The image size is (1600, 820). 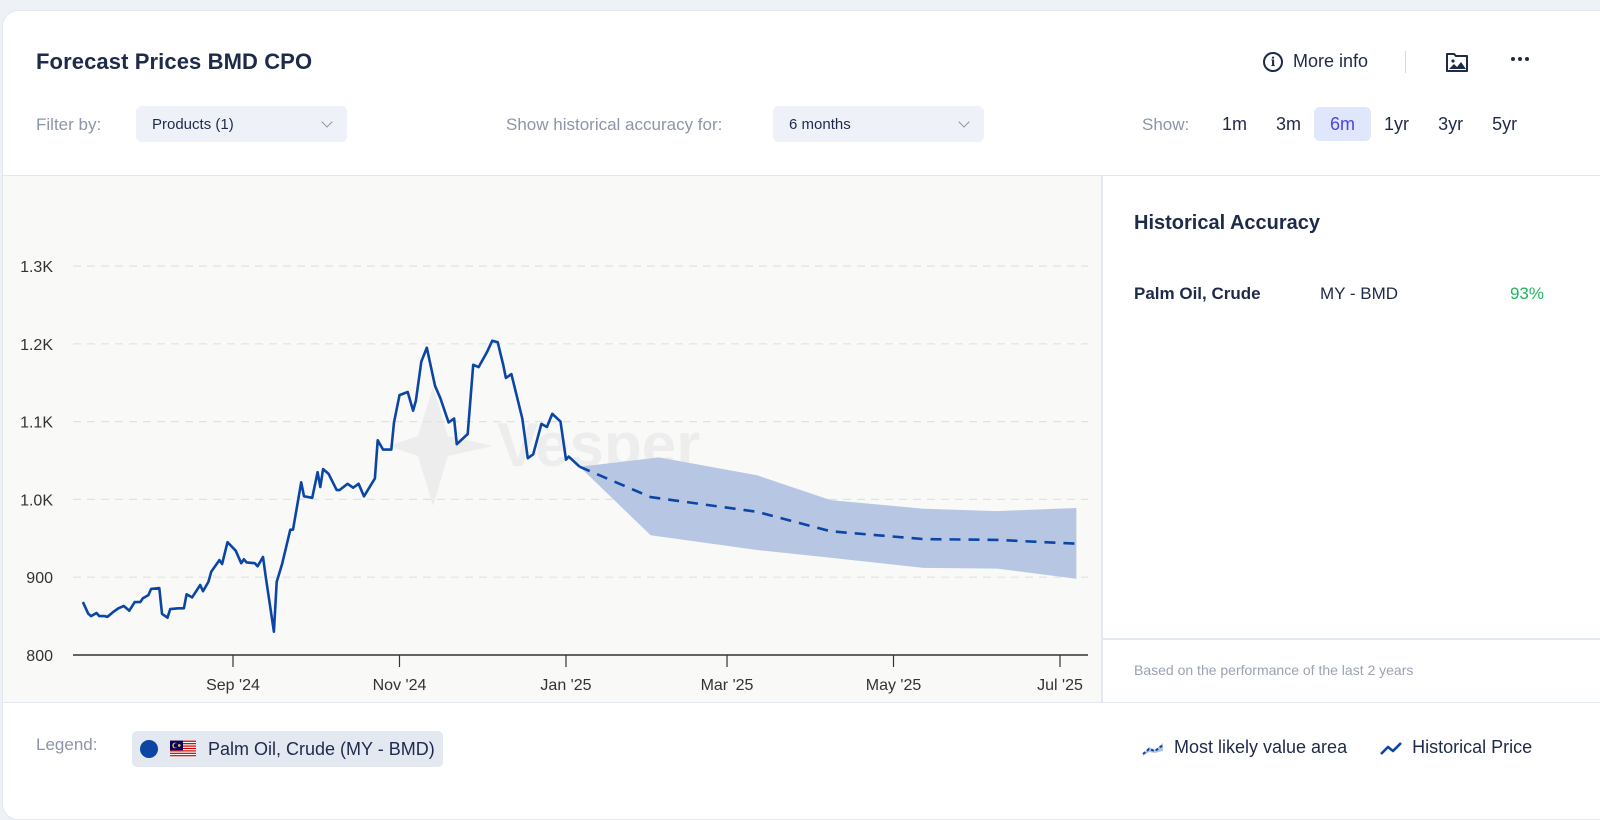 What do you see at coordinates (183, 749) in the screenshot?
I see `malaysia-flag-icon` at bounding box center [183, 749].